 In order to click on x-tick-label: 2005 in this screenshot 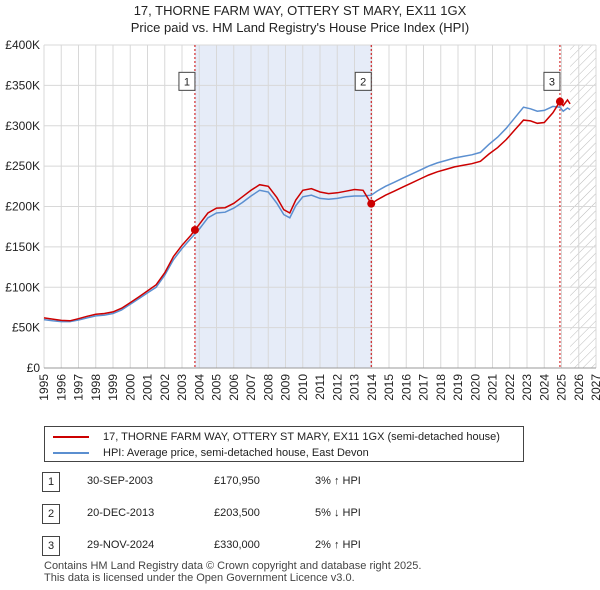, I will do `click(217, 387)`.